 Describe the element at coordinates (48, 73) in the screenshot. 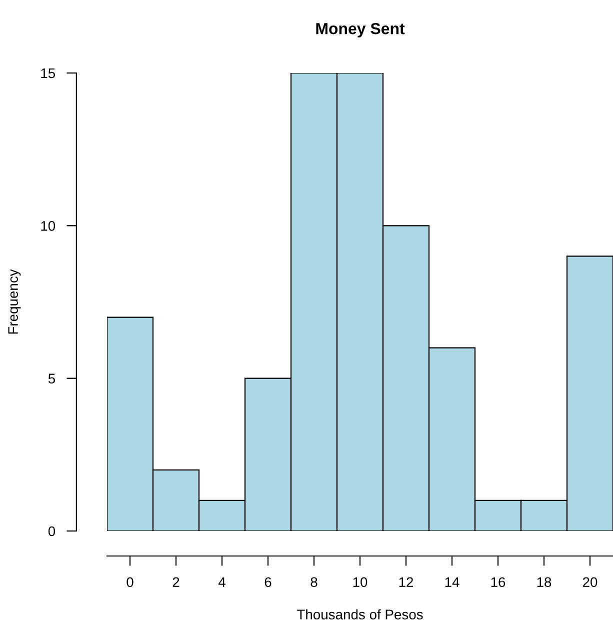

I see `y-tick-label: 15` at that location.